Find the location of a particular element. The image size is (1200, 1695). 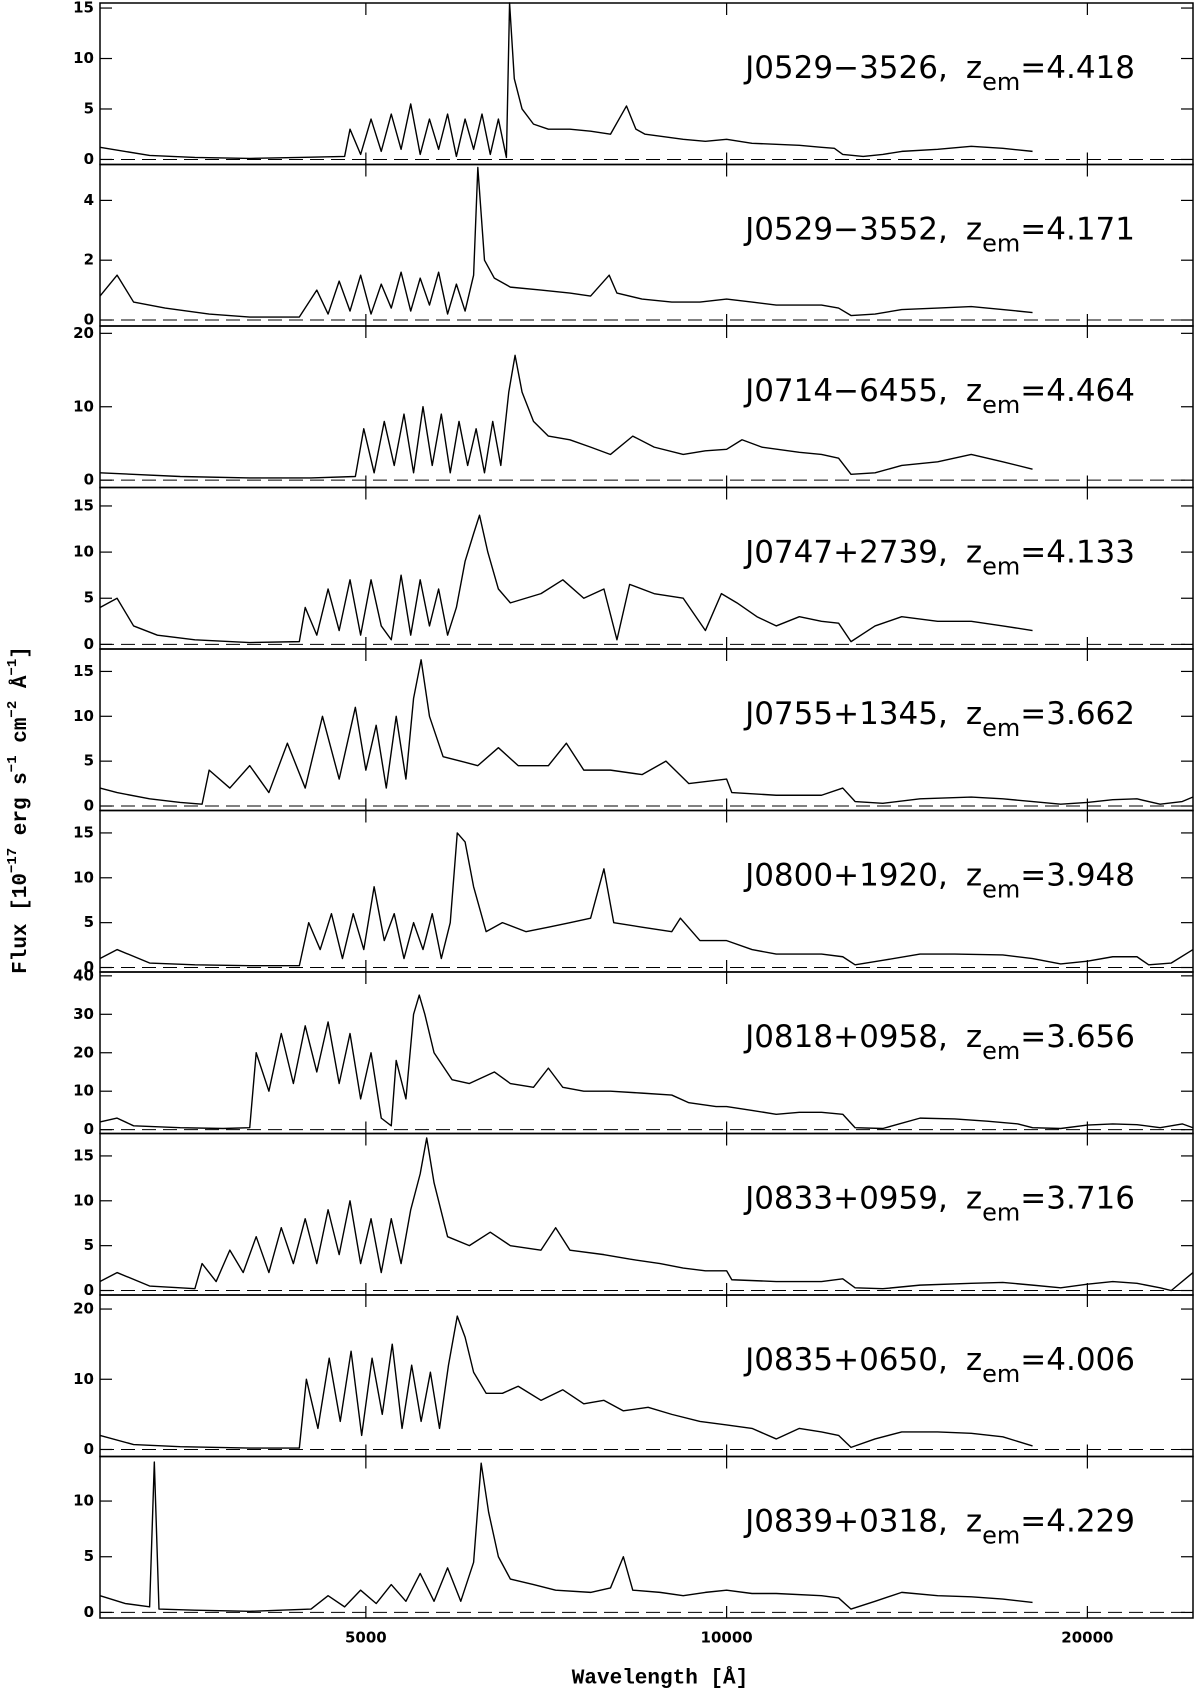

panel-label: J0755+1345, zem=3.662 is located at coordinates (939, 719).